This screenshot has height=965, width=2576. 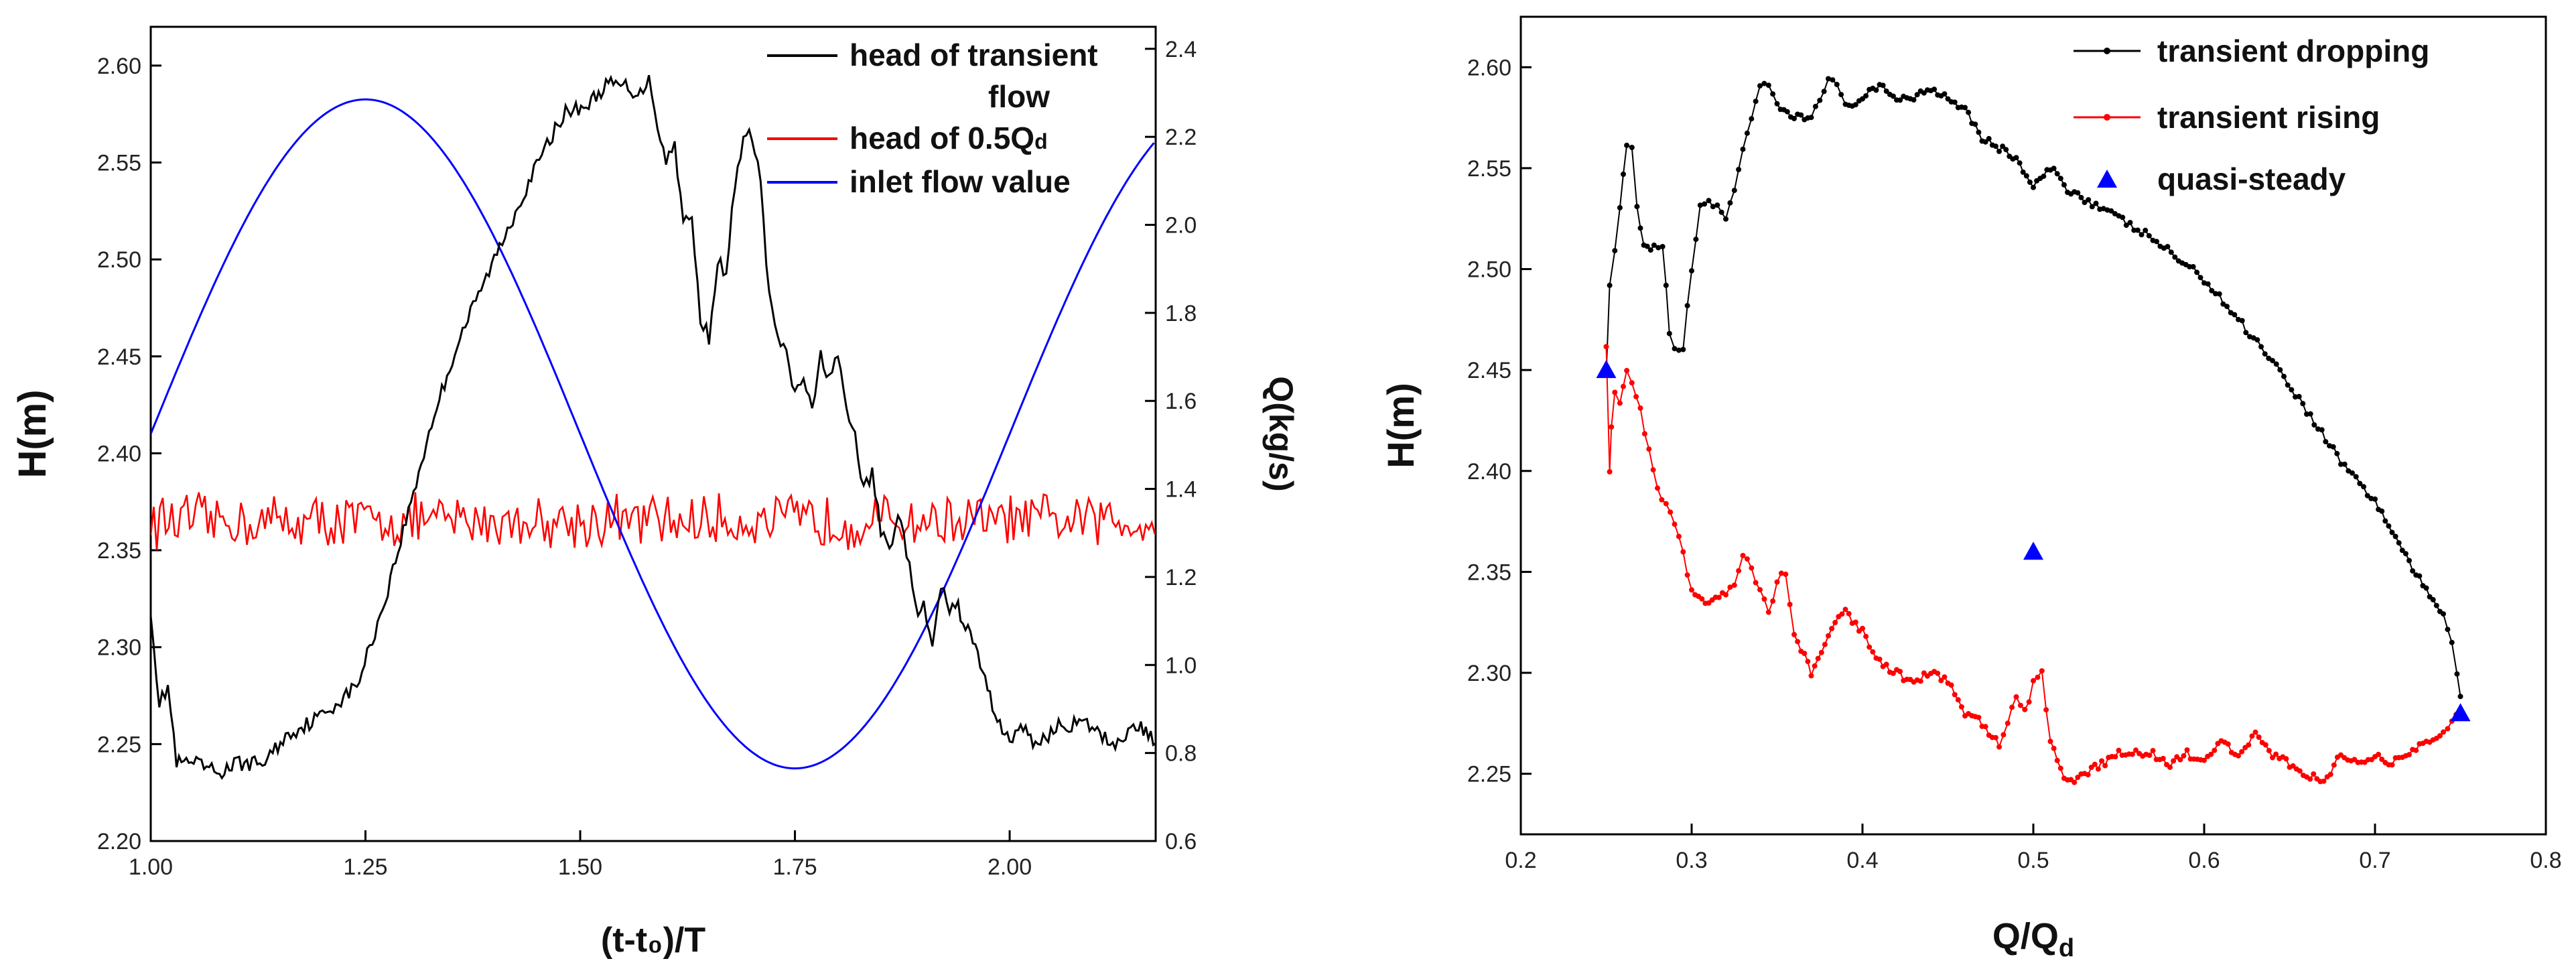 What do you see at coordinates (1489, 270) in the screenshot?
I see `y-tick-label: 2.50` at bounding box center [1489, 270].